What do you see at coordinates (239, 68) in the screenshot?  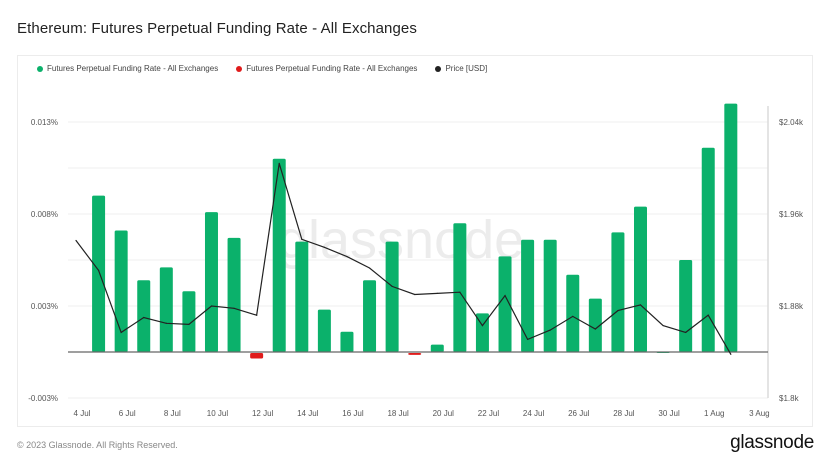 I see `legend-dot-red-icon` at bounding box center [239, 68].